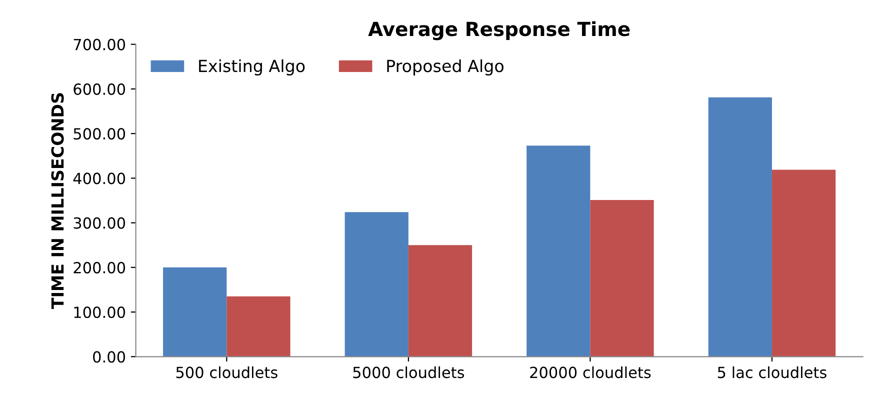 This screenshot has width=876, height=403. Describe the element at coordinates (100, 134) in the screenshot. I see `y-tick-label: 500.00` at that location.